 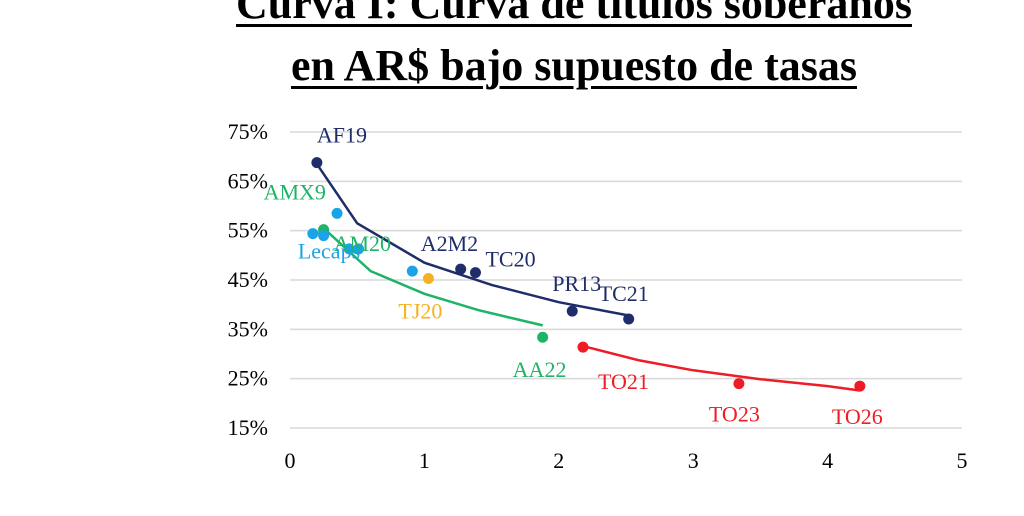 I want to click on x-tick-label: 5, so click(x=962, y=460).